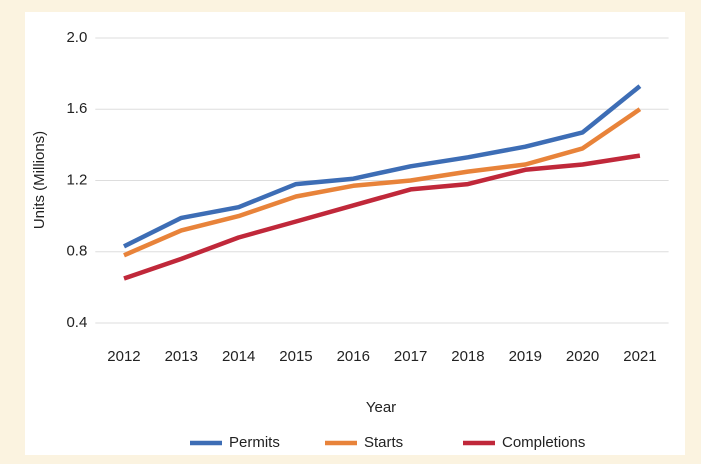  I want to click on y-tick-label: 0.4, so click(76, 322).